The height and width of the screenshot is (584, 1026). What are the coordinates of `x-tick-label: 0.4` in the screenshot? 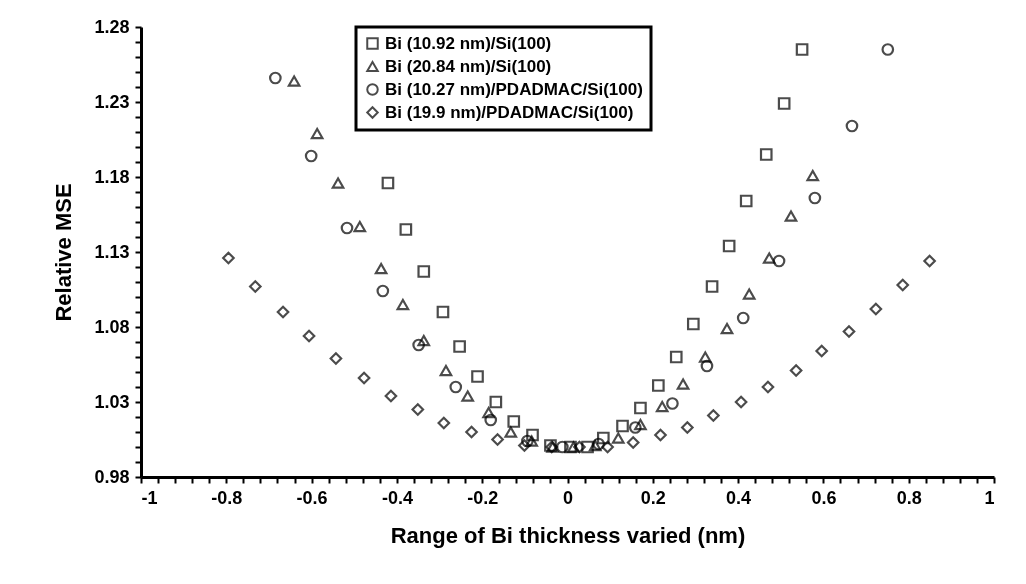 It's located at (739, 497).